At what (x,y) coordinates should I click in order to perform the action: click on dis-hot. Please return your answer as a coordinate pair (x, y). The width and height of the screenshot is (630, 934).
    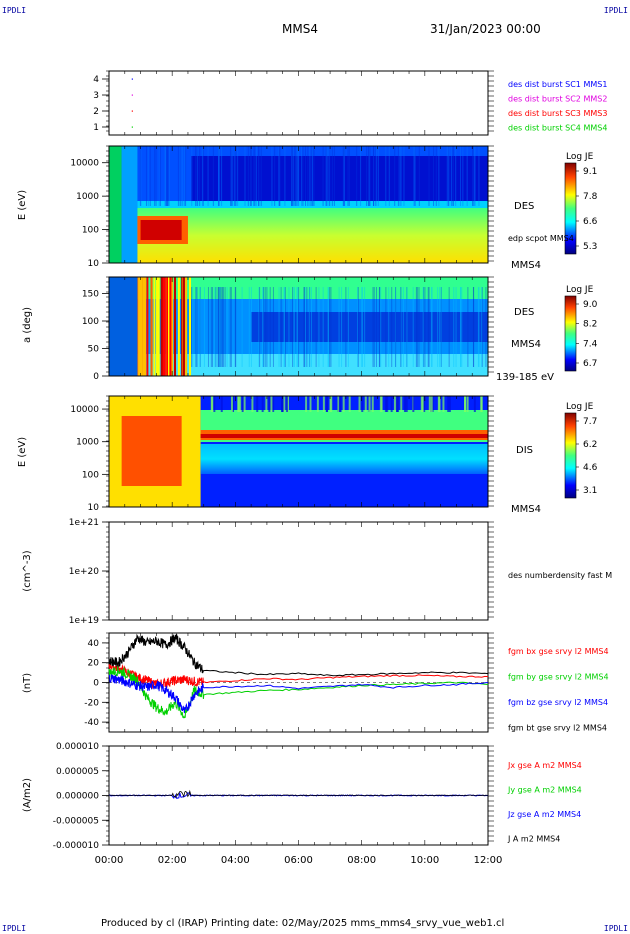
    Looking at the image, I should click on (151, 451).